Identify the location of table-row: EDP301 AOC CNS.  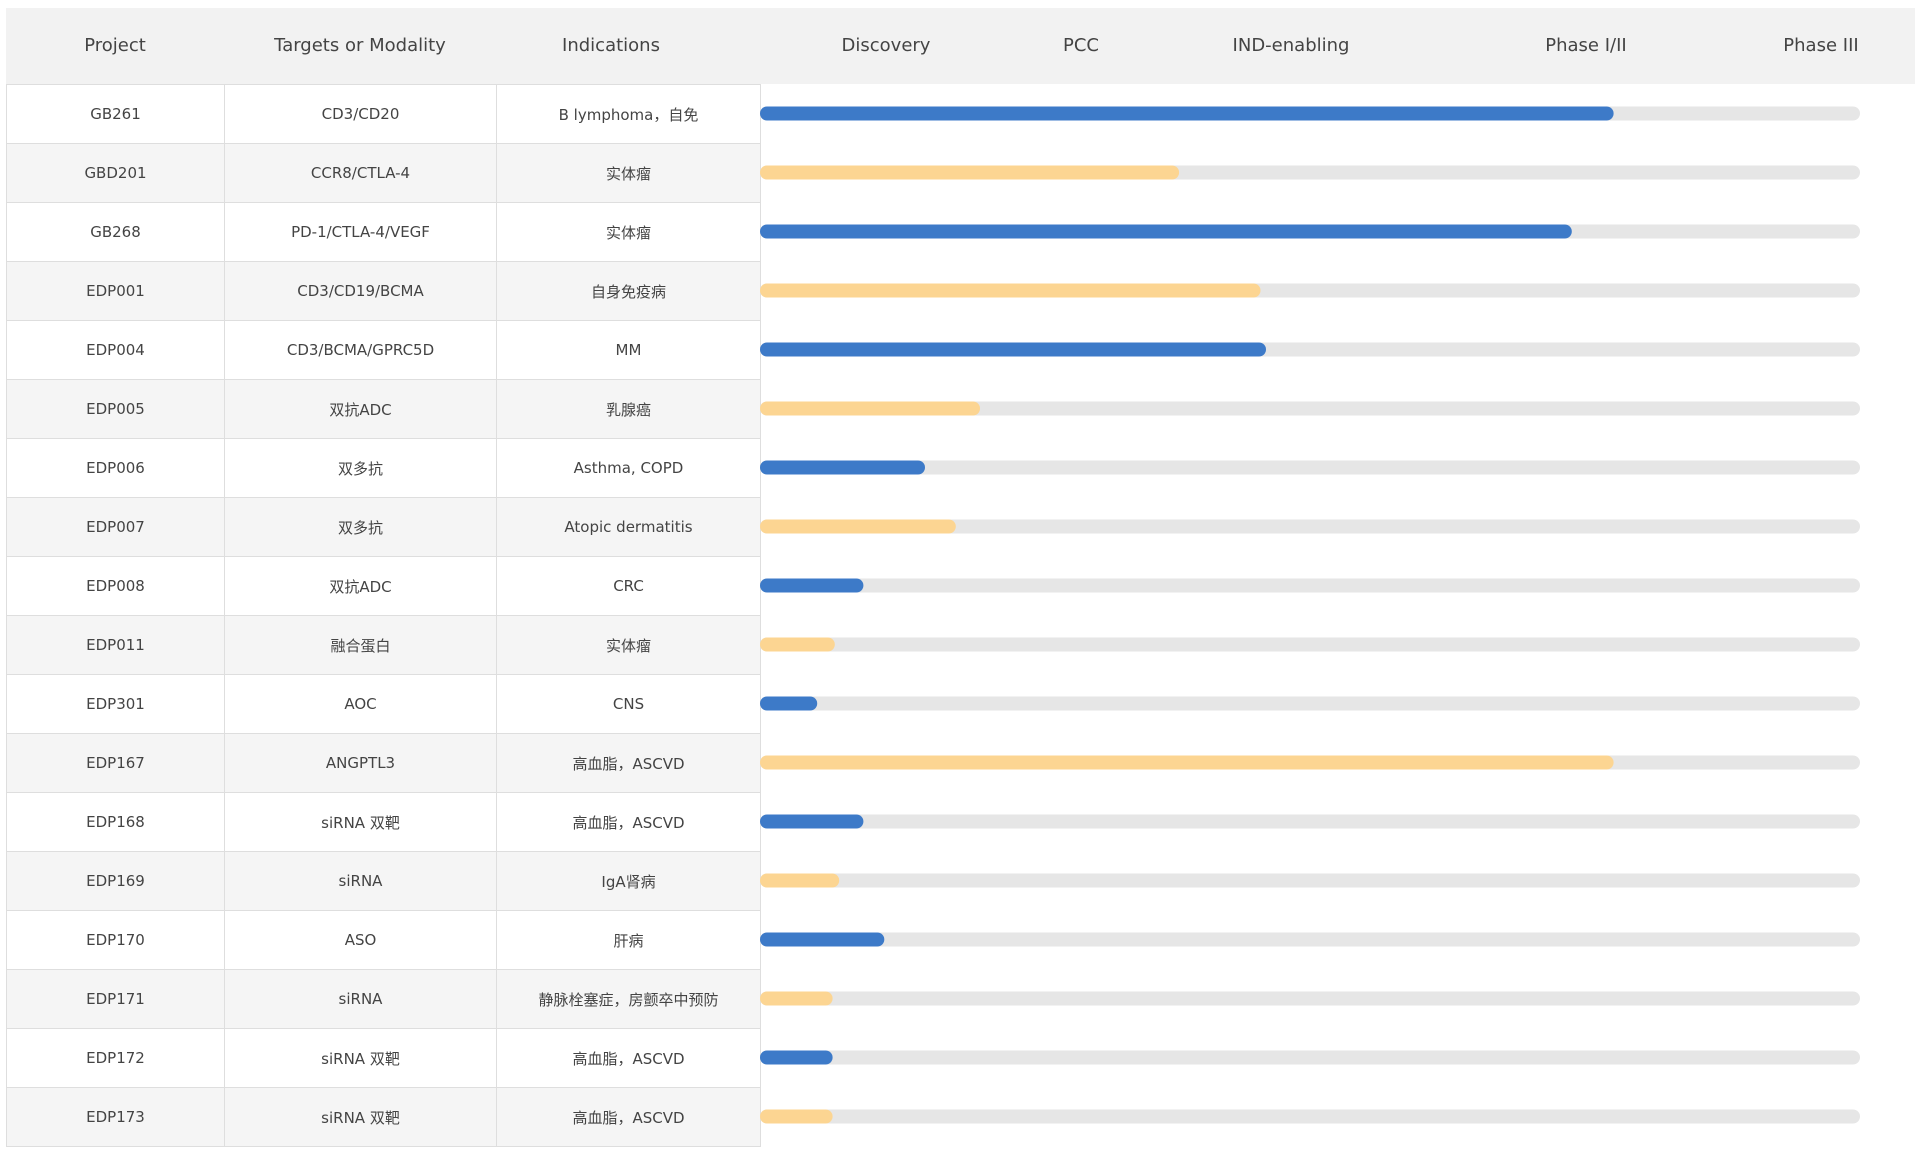
(383, 704).